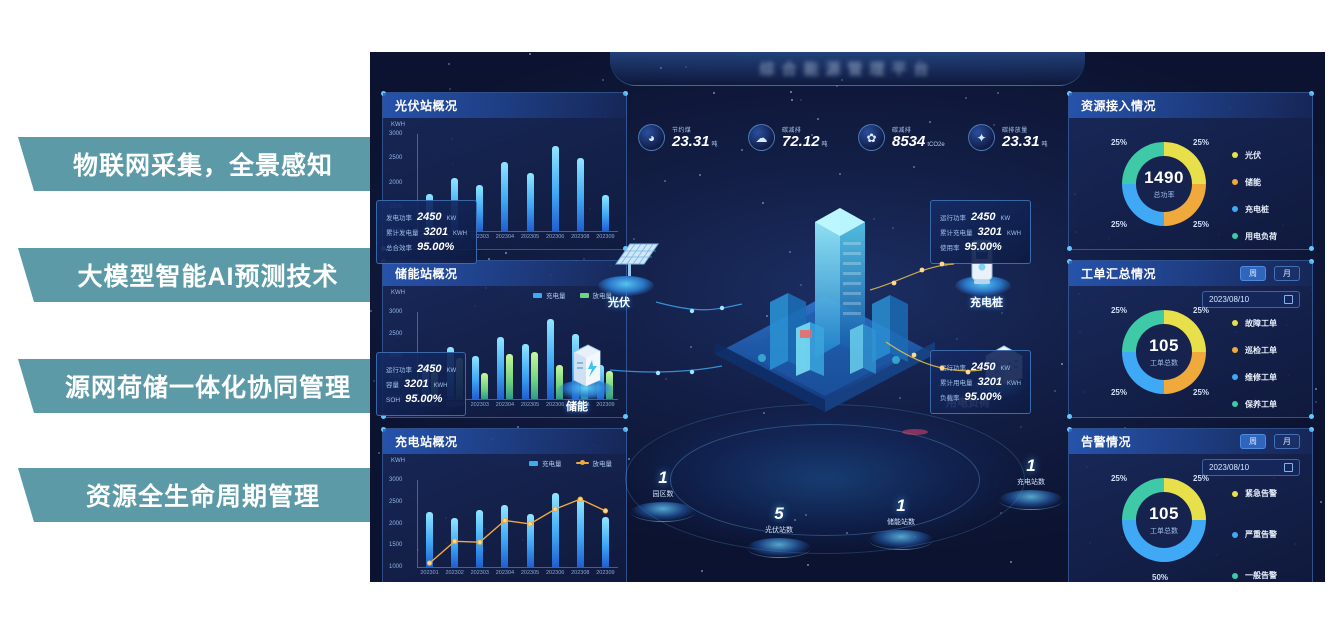 This screenshot has height=621, width=1337. I want to click on pv-bar-group: 202304, so click(504, 187).